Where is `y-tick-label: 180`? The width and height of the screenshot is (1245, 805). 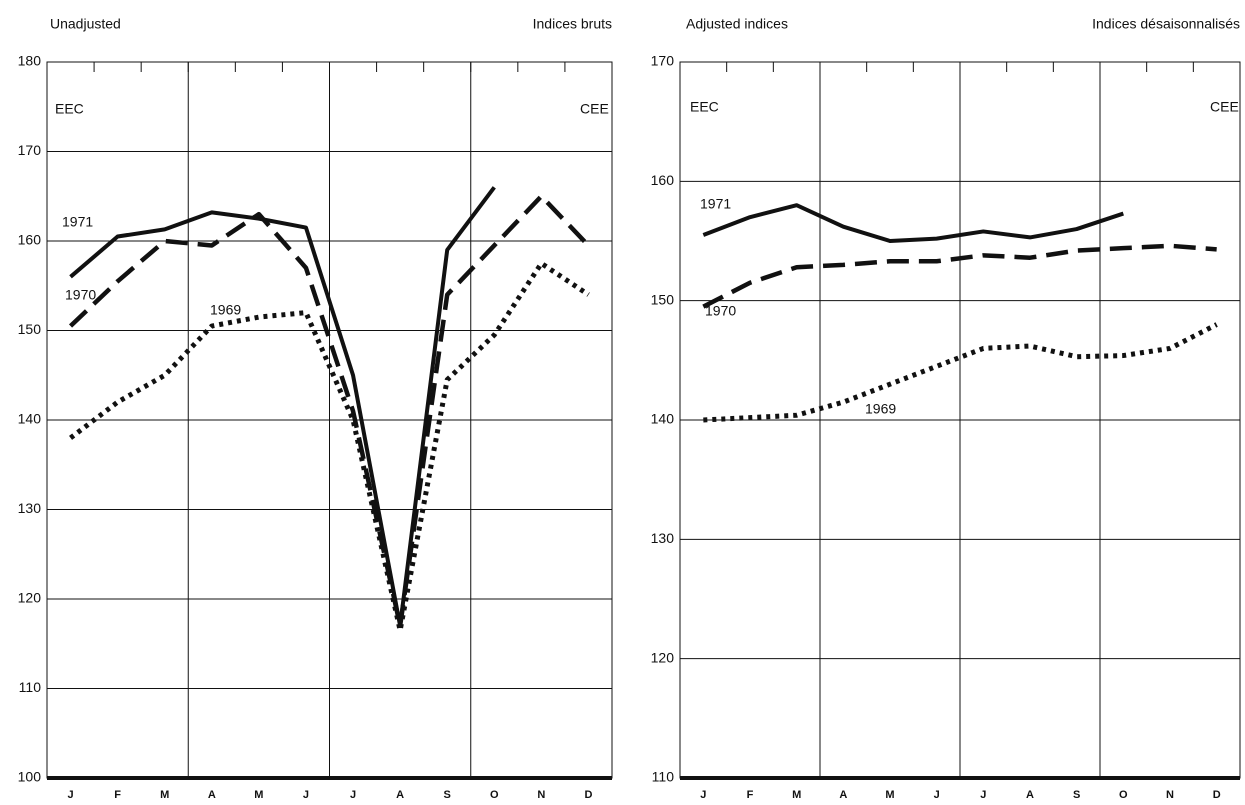 y-tick-label: 180 is located at coordinates (30, 61).